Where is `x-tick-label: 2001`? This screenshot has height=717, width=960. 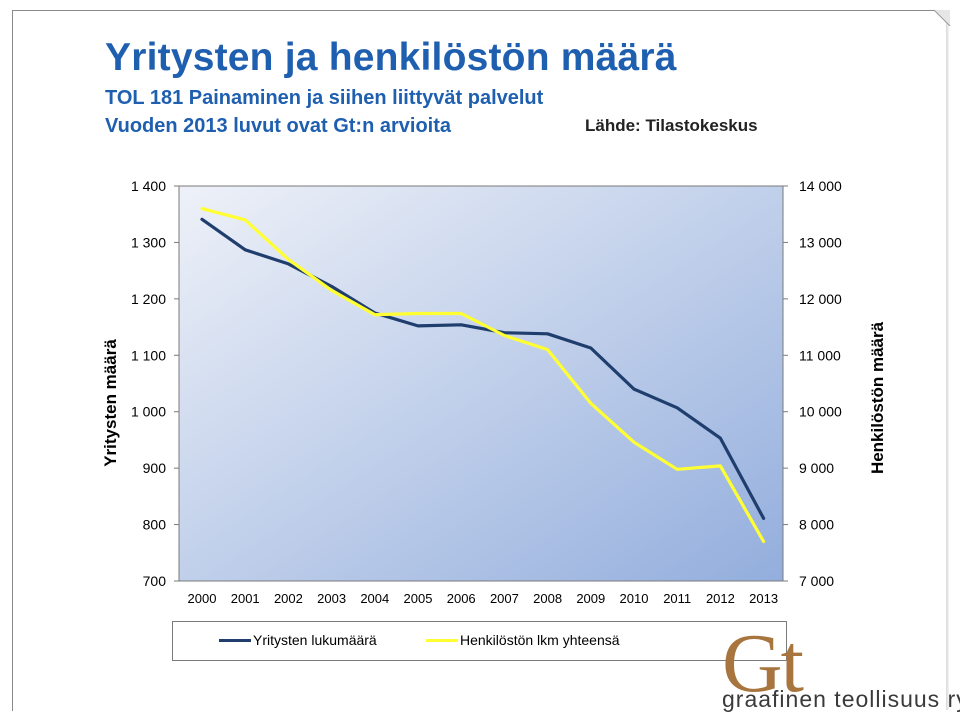 x-tick-label: 2001 is located at coordinates (245, 598).